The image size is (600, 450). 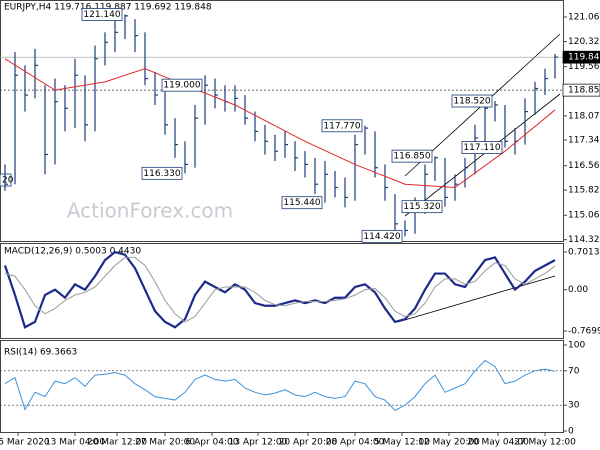 I want to click on annotation-label: 116.850, so click(x=411, y=157).